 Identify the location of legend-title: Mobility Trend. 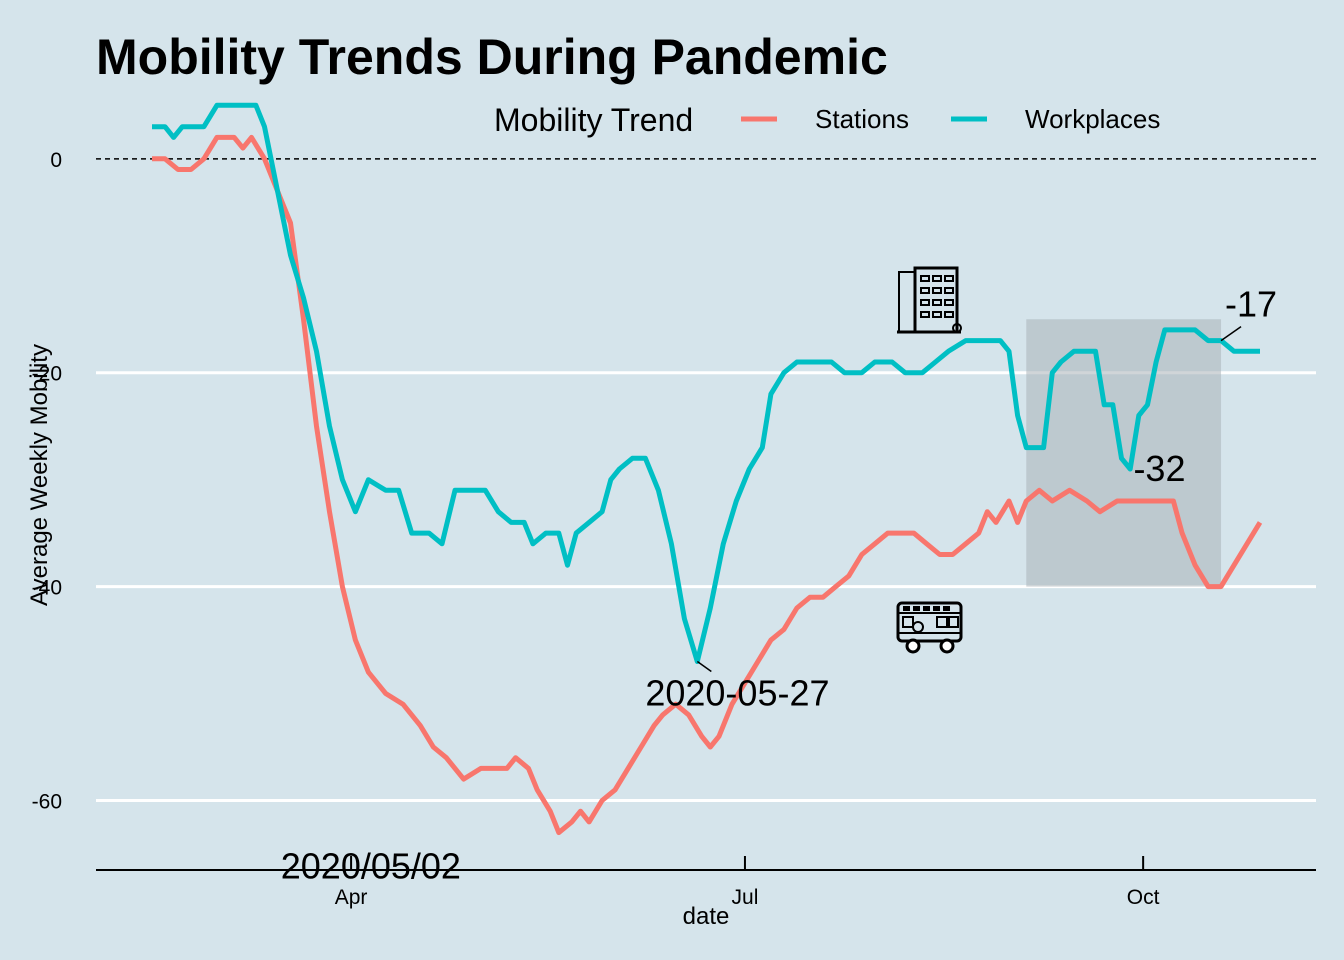
(593, 120).